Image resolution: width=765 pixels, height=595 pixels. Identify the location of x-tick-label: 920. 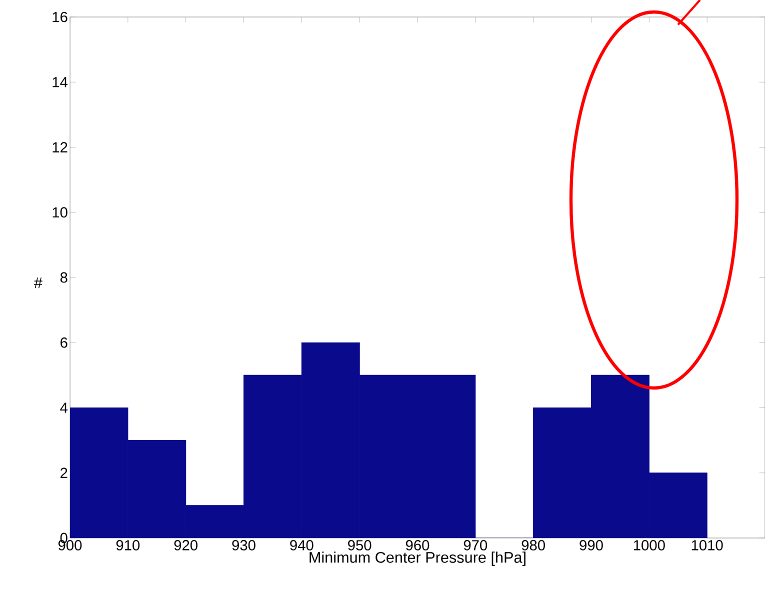
(186, 545).